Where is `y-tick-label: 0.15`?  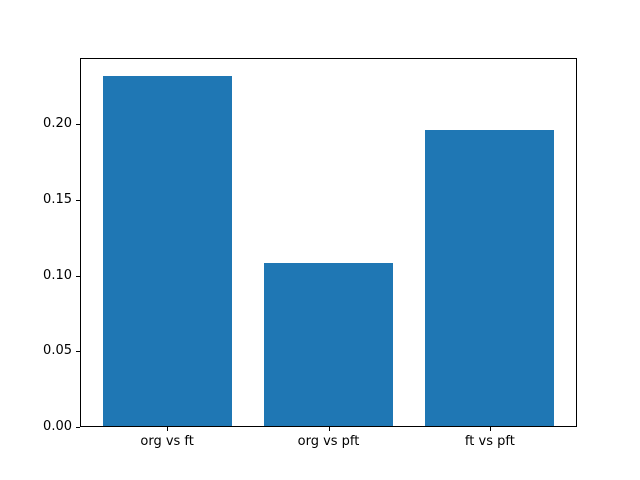
y-tick-label: 0.15 is located at coordinates (57, 199).